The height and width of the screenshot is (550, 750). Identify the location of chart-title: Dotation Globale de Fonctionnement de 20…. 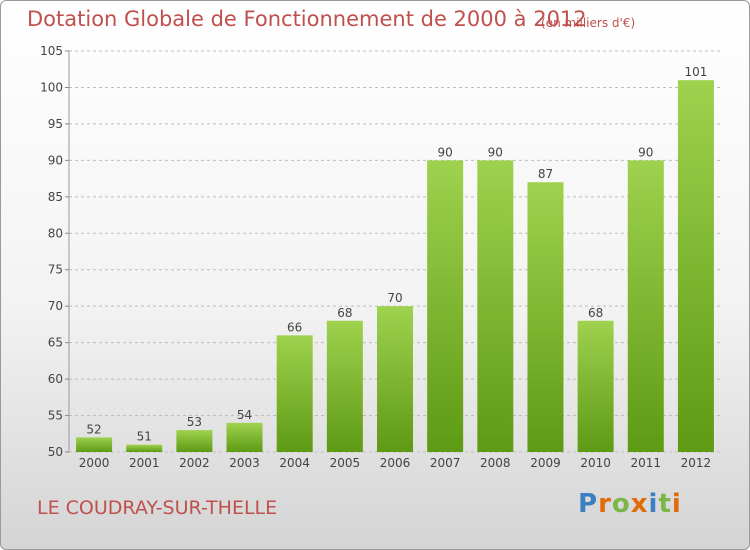
(307, 19).